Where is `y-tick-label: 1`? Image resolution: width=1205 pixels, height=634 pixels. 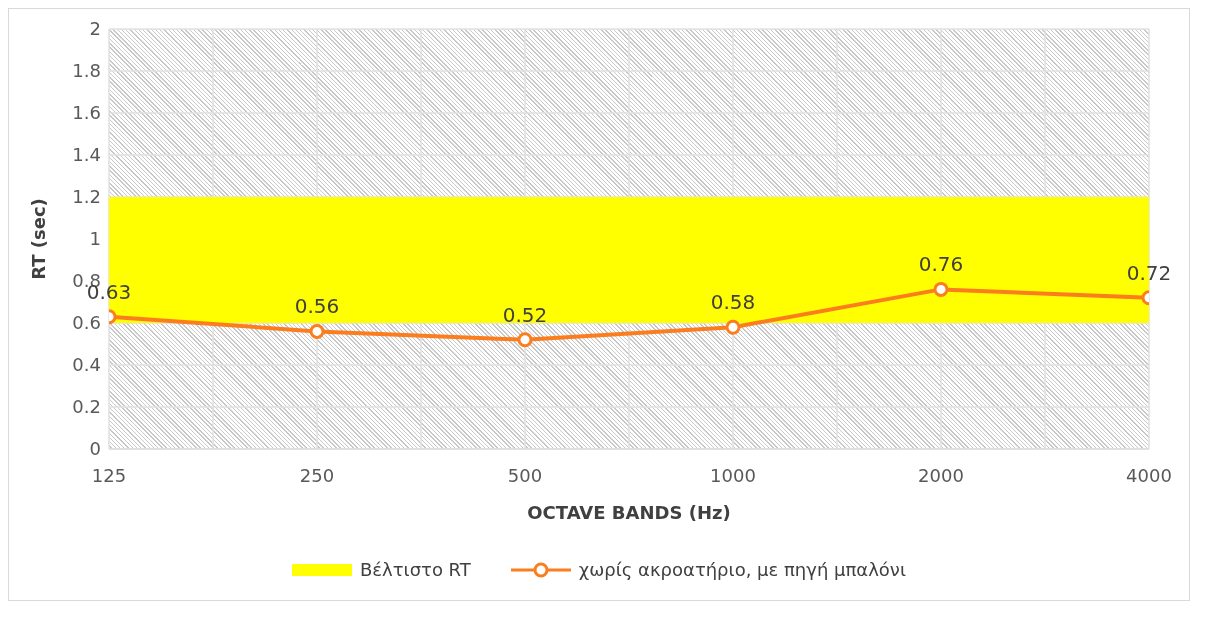 y-tick-label: 1 is located at coordinates (95, 239).